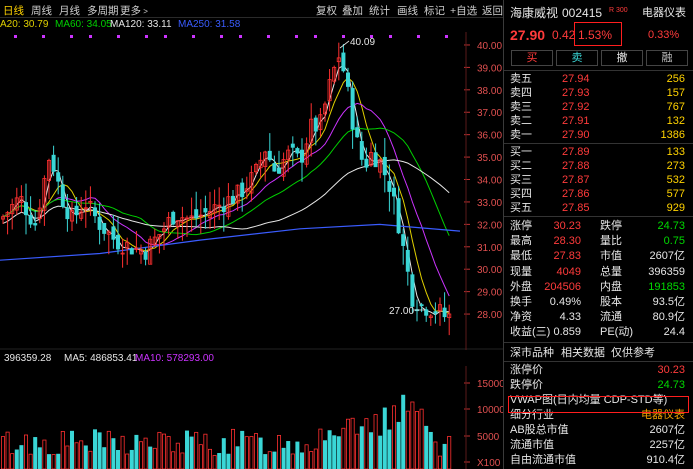  What do you see at coordinates (611, 256) in the screenshot?
I see `stat-label: 市值` at bounding box center [611, 256].